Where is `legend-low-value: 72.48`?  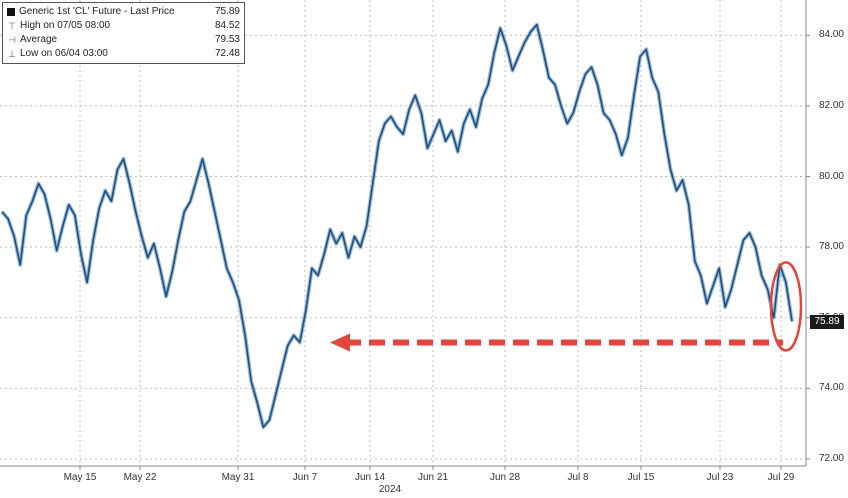
legend-low-value: 72.48 is located at coordinates (227, 53).